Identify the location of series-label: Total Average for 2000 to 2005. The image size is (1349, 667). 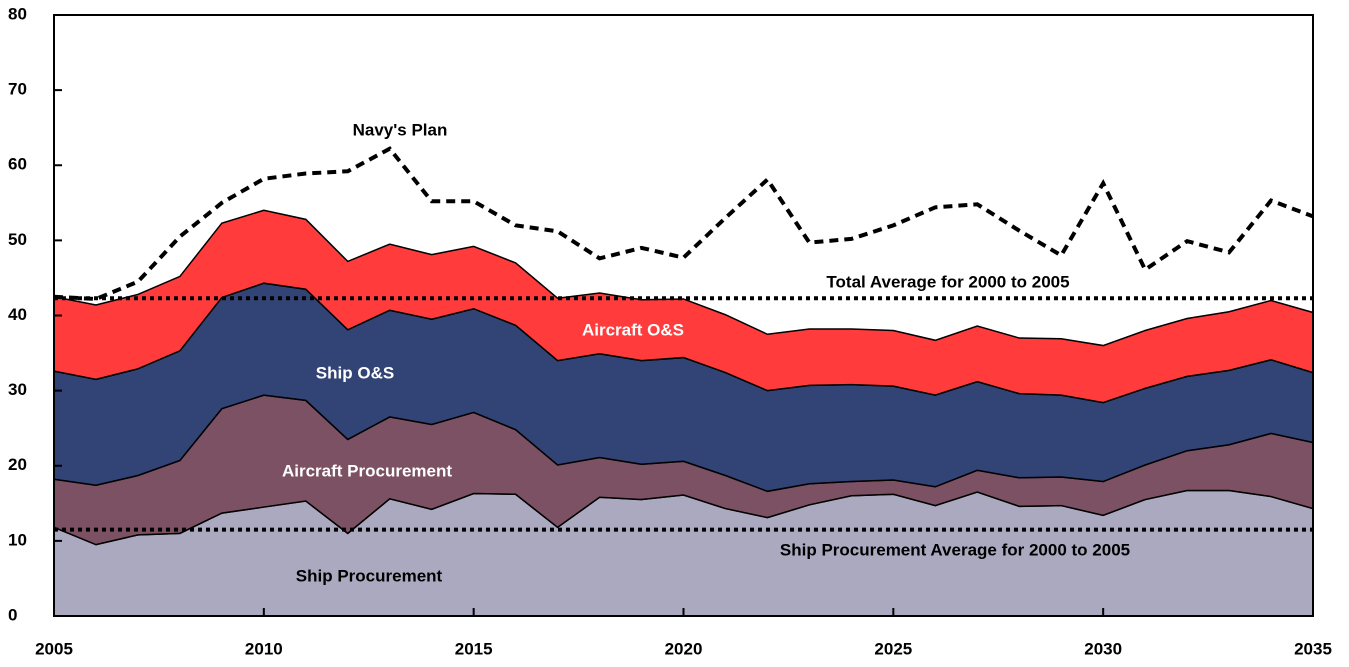
(947, 281).